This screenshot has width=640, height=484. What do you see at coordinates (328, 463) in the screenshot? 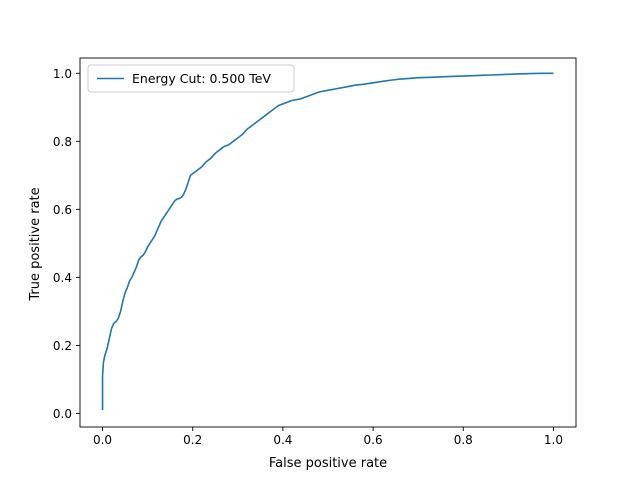
I see `x-axis-label: False positive rate` at bounding box center [328, 463].